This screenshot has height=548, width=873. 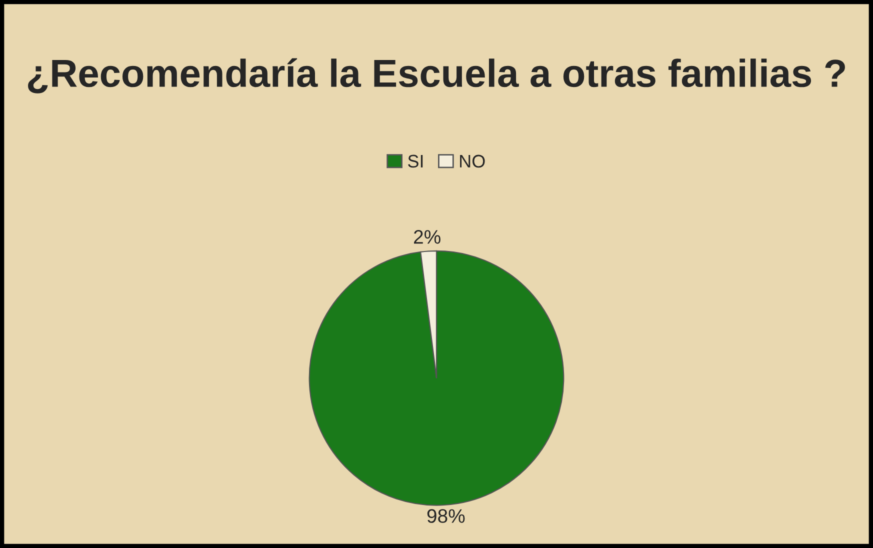 I want to click on data-label: 2%, so click(x=427, y=237).